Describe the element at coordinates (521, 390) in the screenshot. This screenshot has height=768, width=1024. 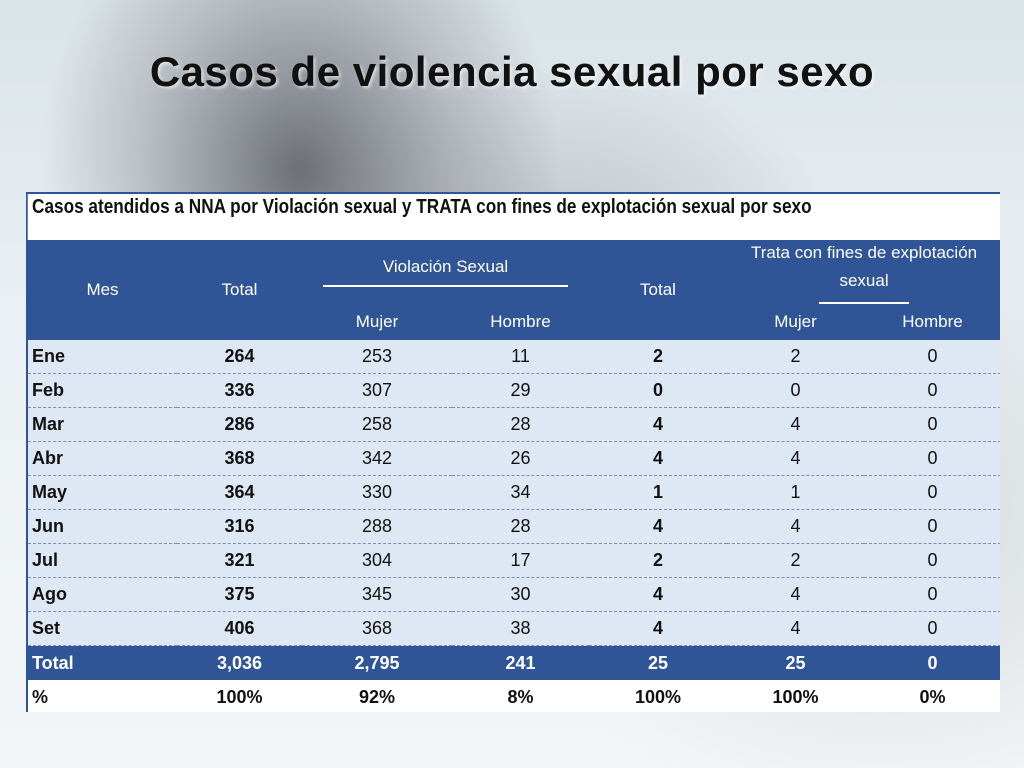
I see `cell-vs-hombre: 29` at that location.